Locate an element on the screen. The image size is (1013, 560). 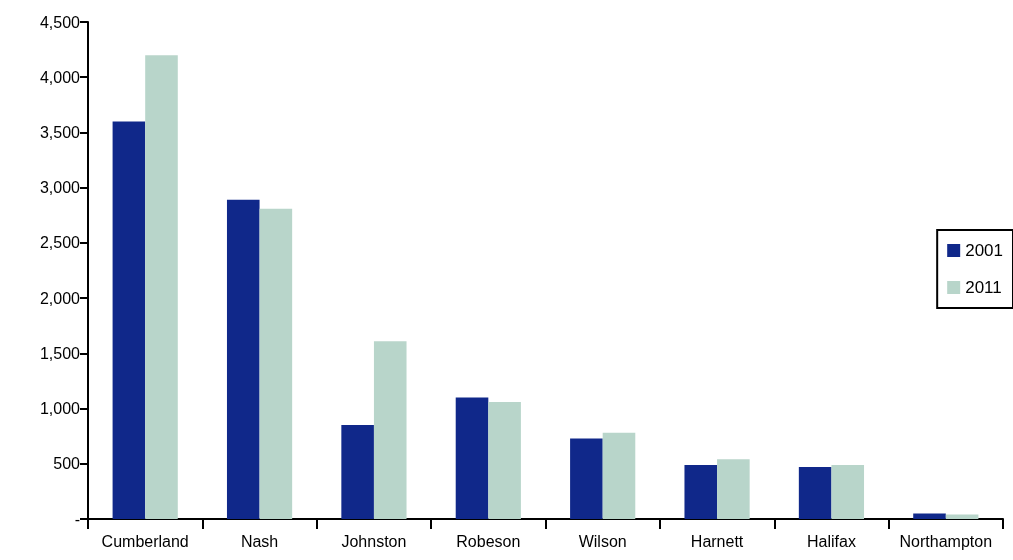
y-tick-label: 4,000 is located at coordinates (60, 77).